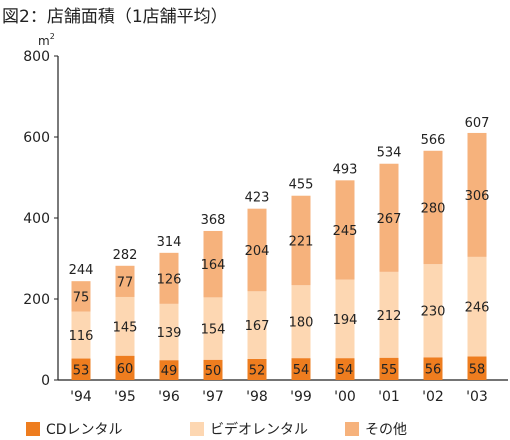 The height and width of the screenshot is (440, 510). What do you see at coordinates (213, 220) in the screenshot?
I see `total-label: 368` at bounding box center [213, 220].